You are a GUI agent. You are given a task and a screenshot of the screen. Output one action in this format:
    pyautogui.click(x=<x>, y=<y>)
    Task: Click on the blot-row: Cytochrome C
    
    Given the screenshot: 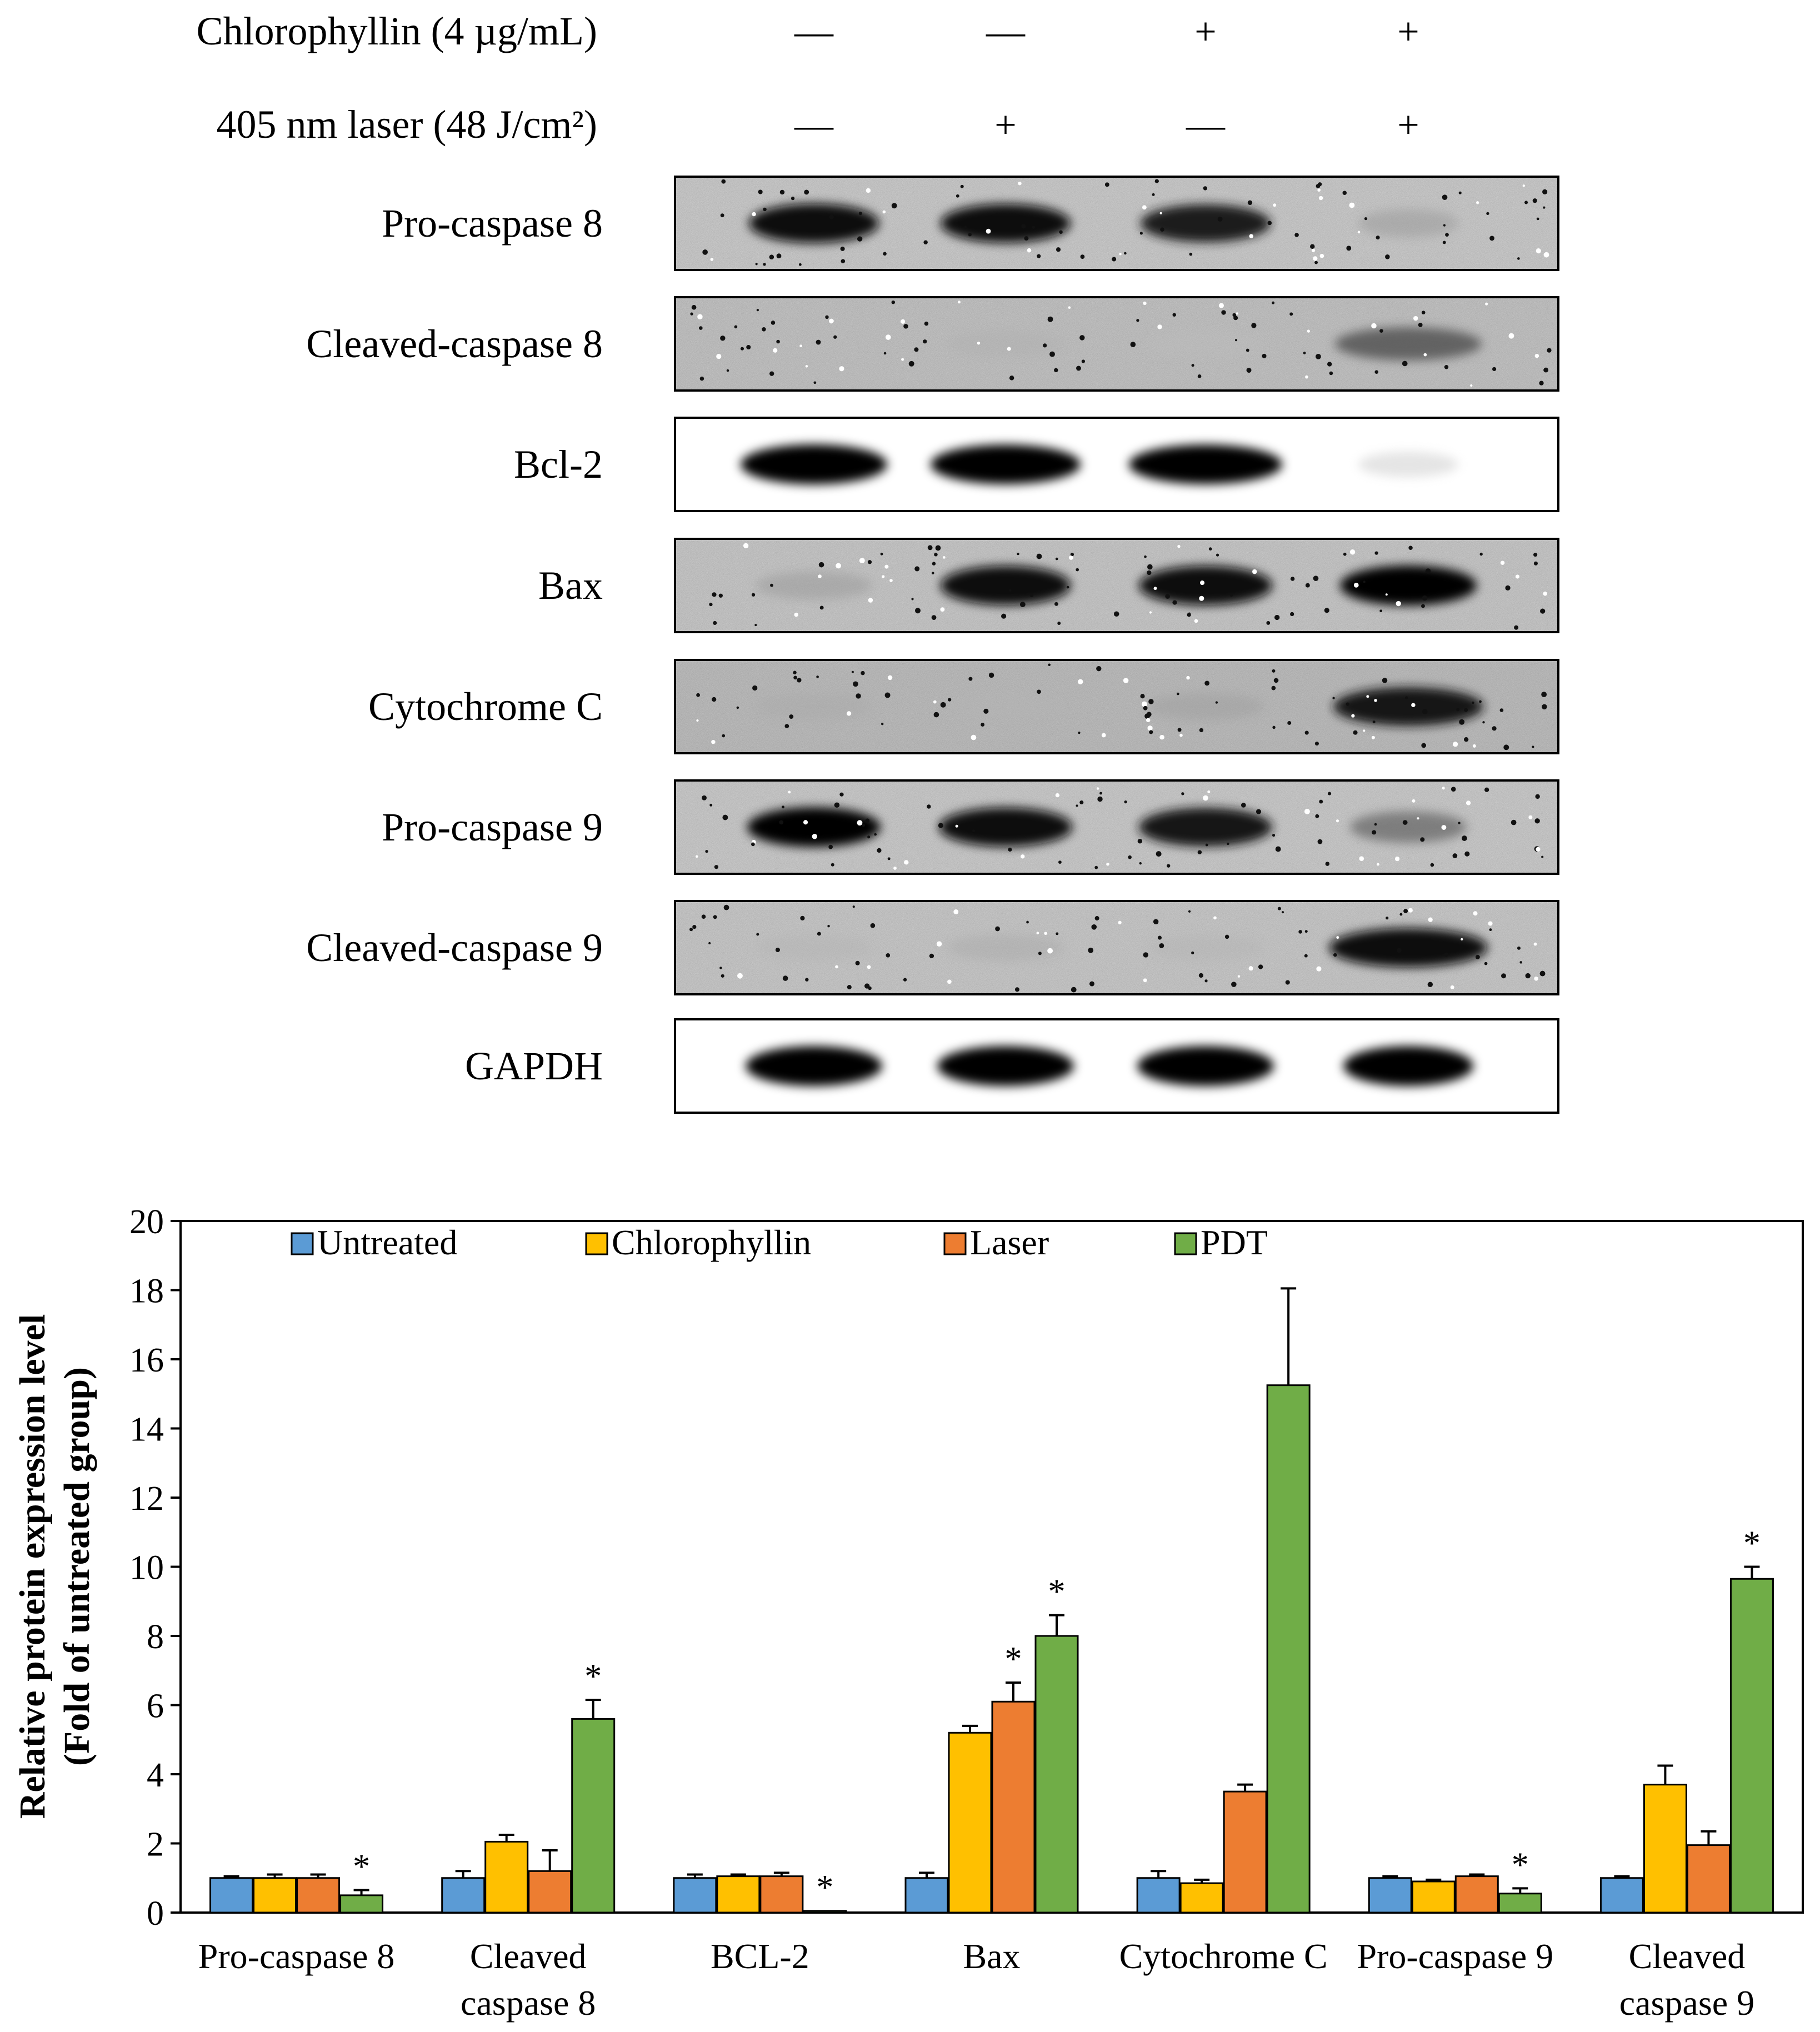 What is the action you would take?
    pyautogui.click(x=963, y=706)
    